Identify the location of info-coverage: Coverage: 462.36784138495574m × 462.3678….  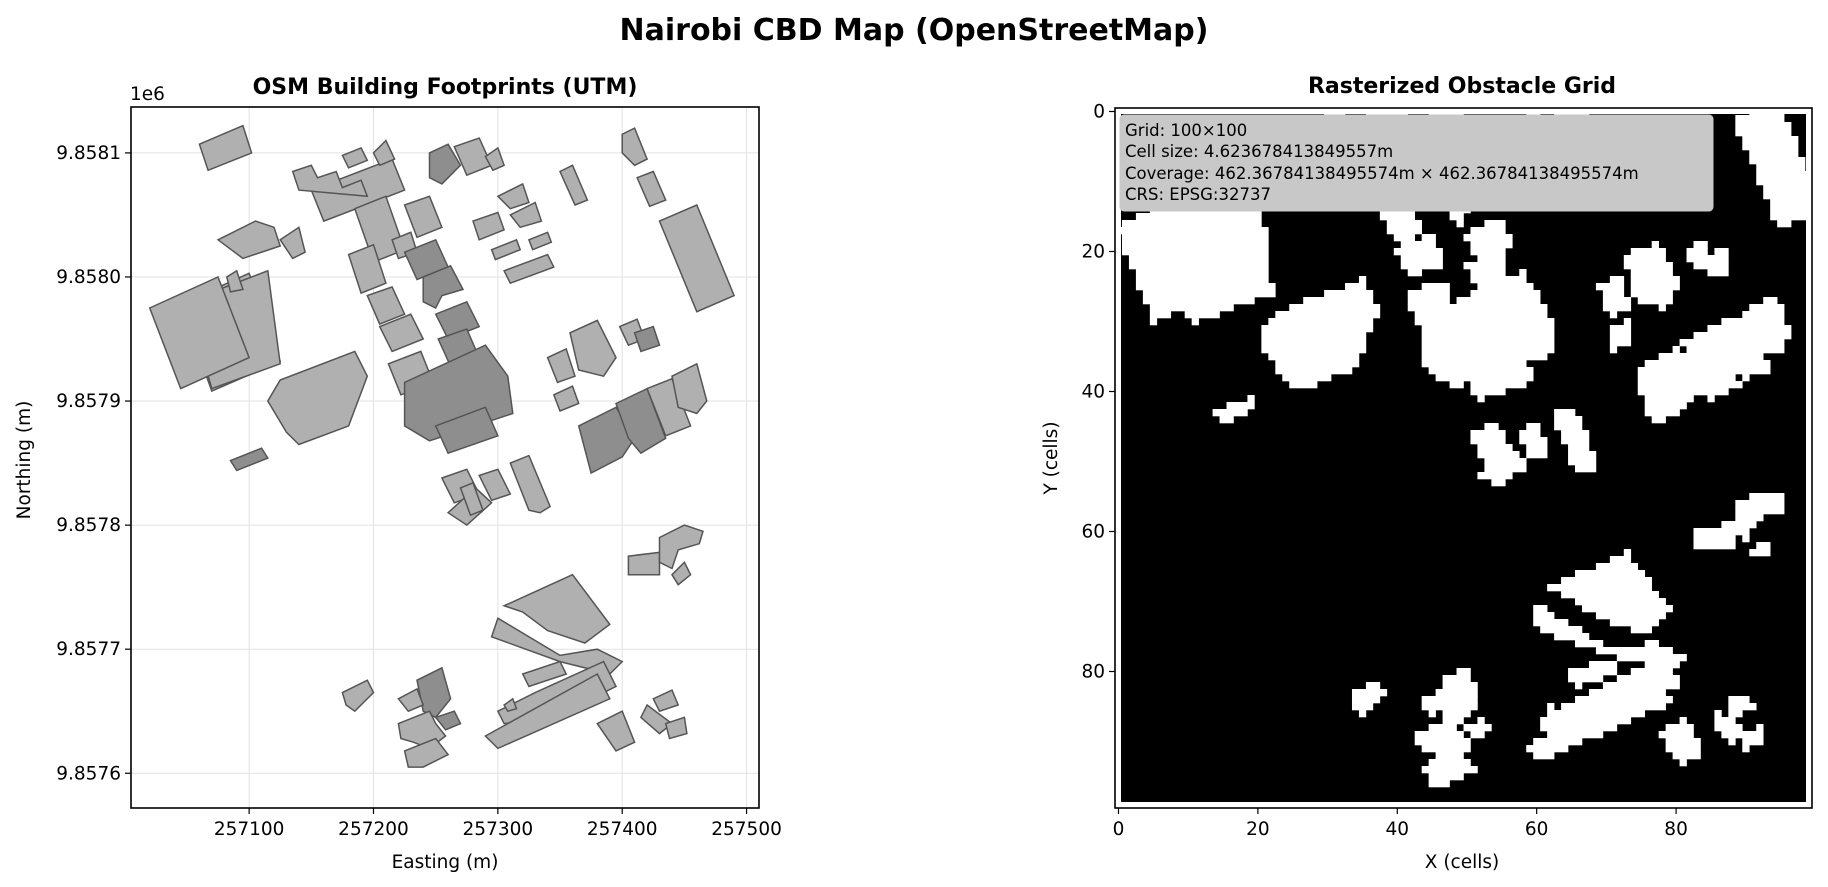
(1382, 173).